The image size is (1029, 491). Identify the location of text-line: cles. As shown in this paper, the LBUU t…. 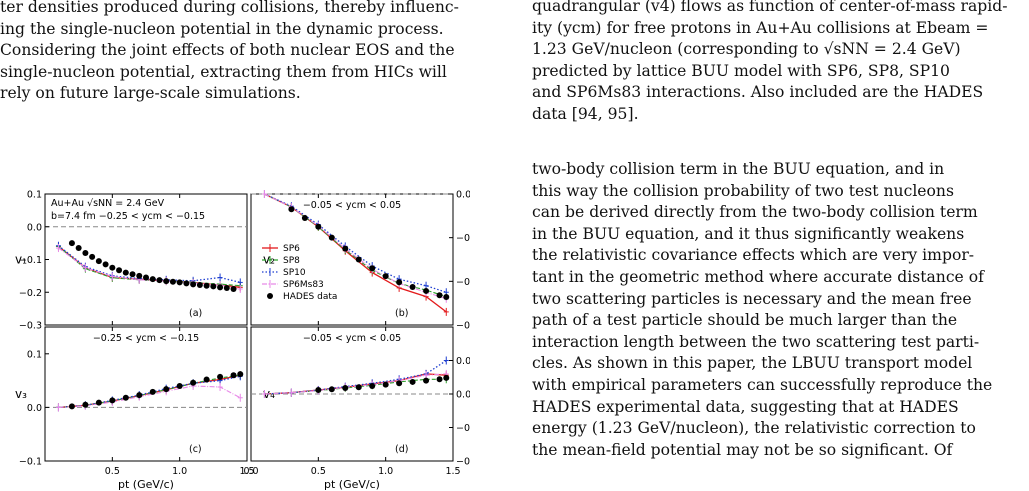
(752, 363).